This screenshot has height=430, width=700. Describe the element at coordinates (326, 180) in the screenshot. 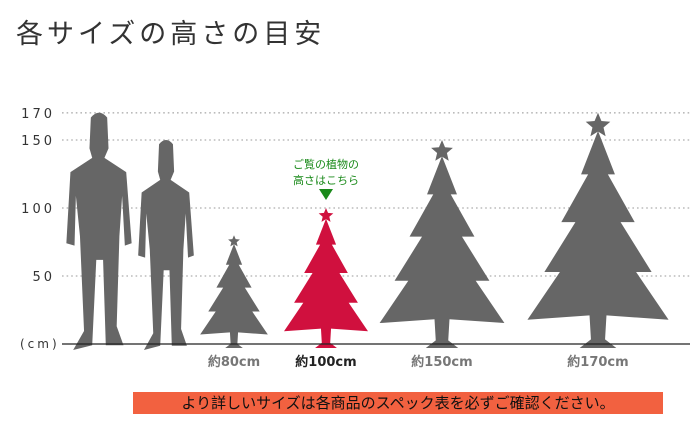

I see `callout-line2: 高さはこちら` at that location.